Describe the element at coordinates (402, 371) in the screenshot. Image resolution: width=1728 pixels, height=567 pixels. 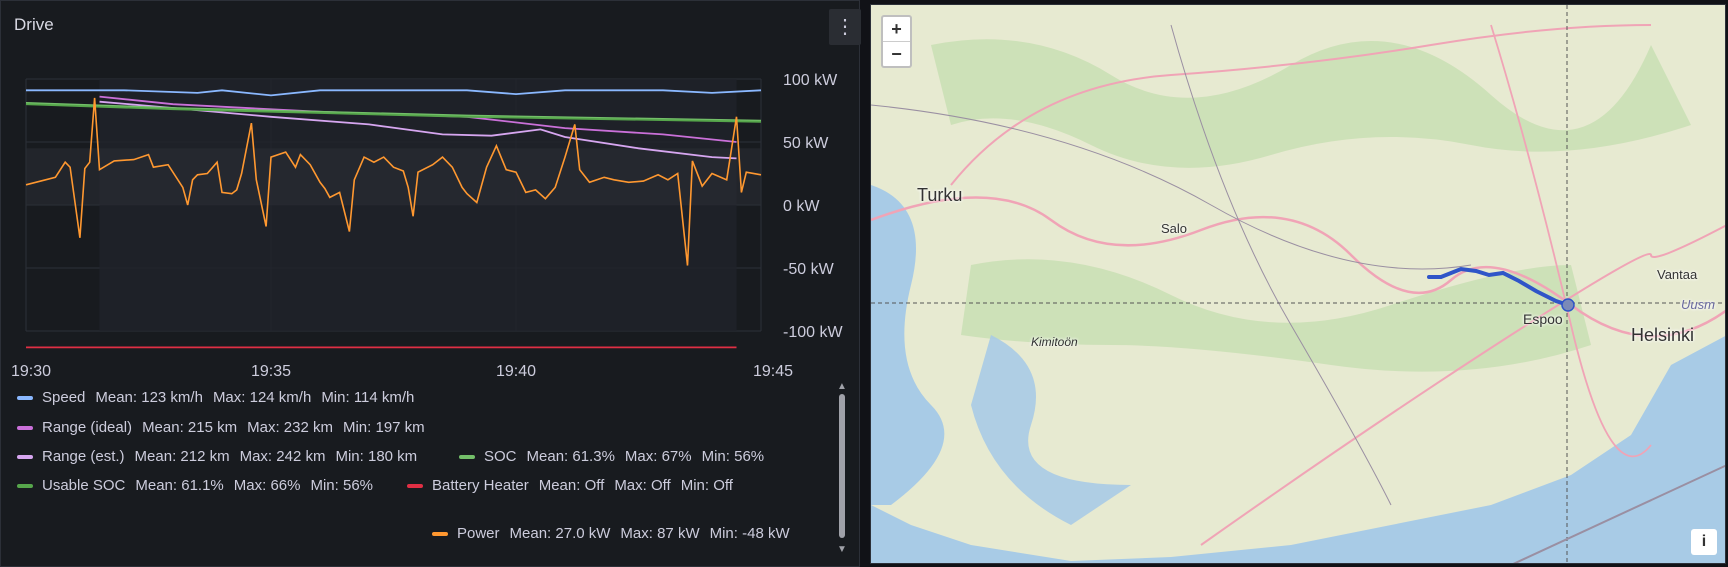
I see `x-axis-ticks: 19:30 19:35 19:40 19:45` at that location.